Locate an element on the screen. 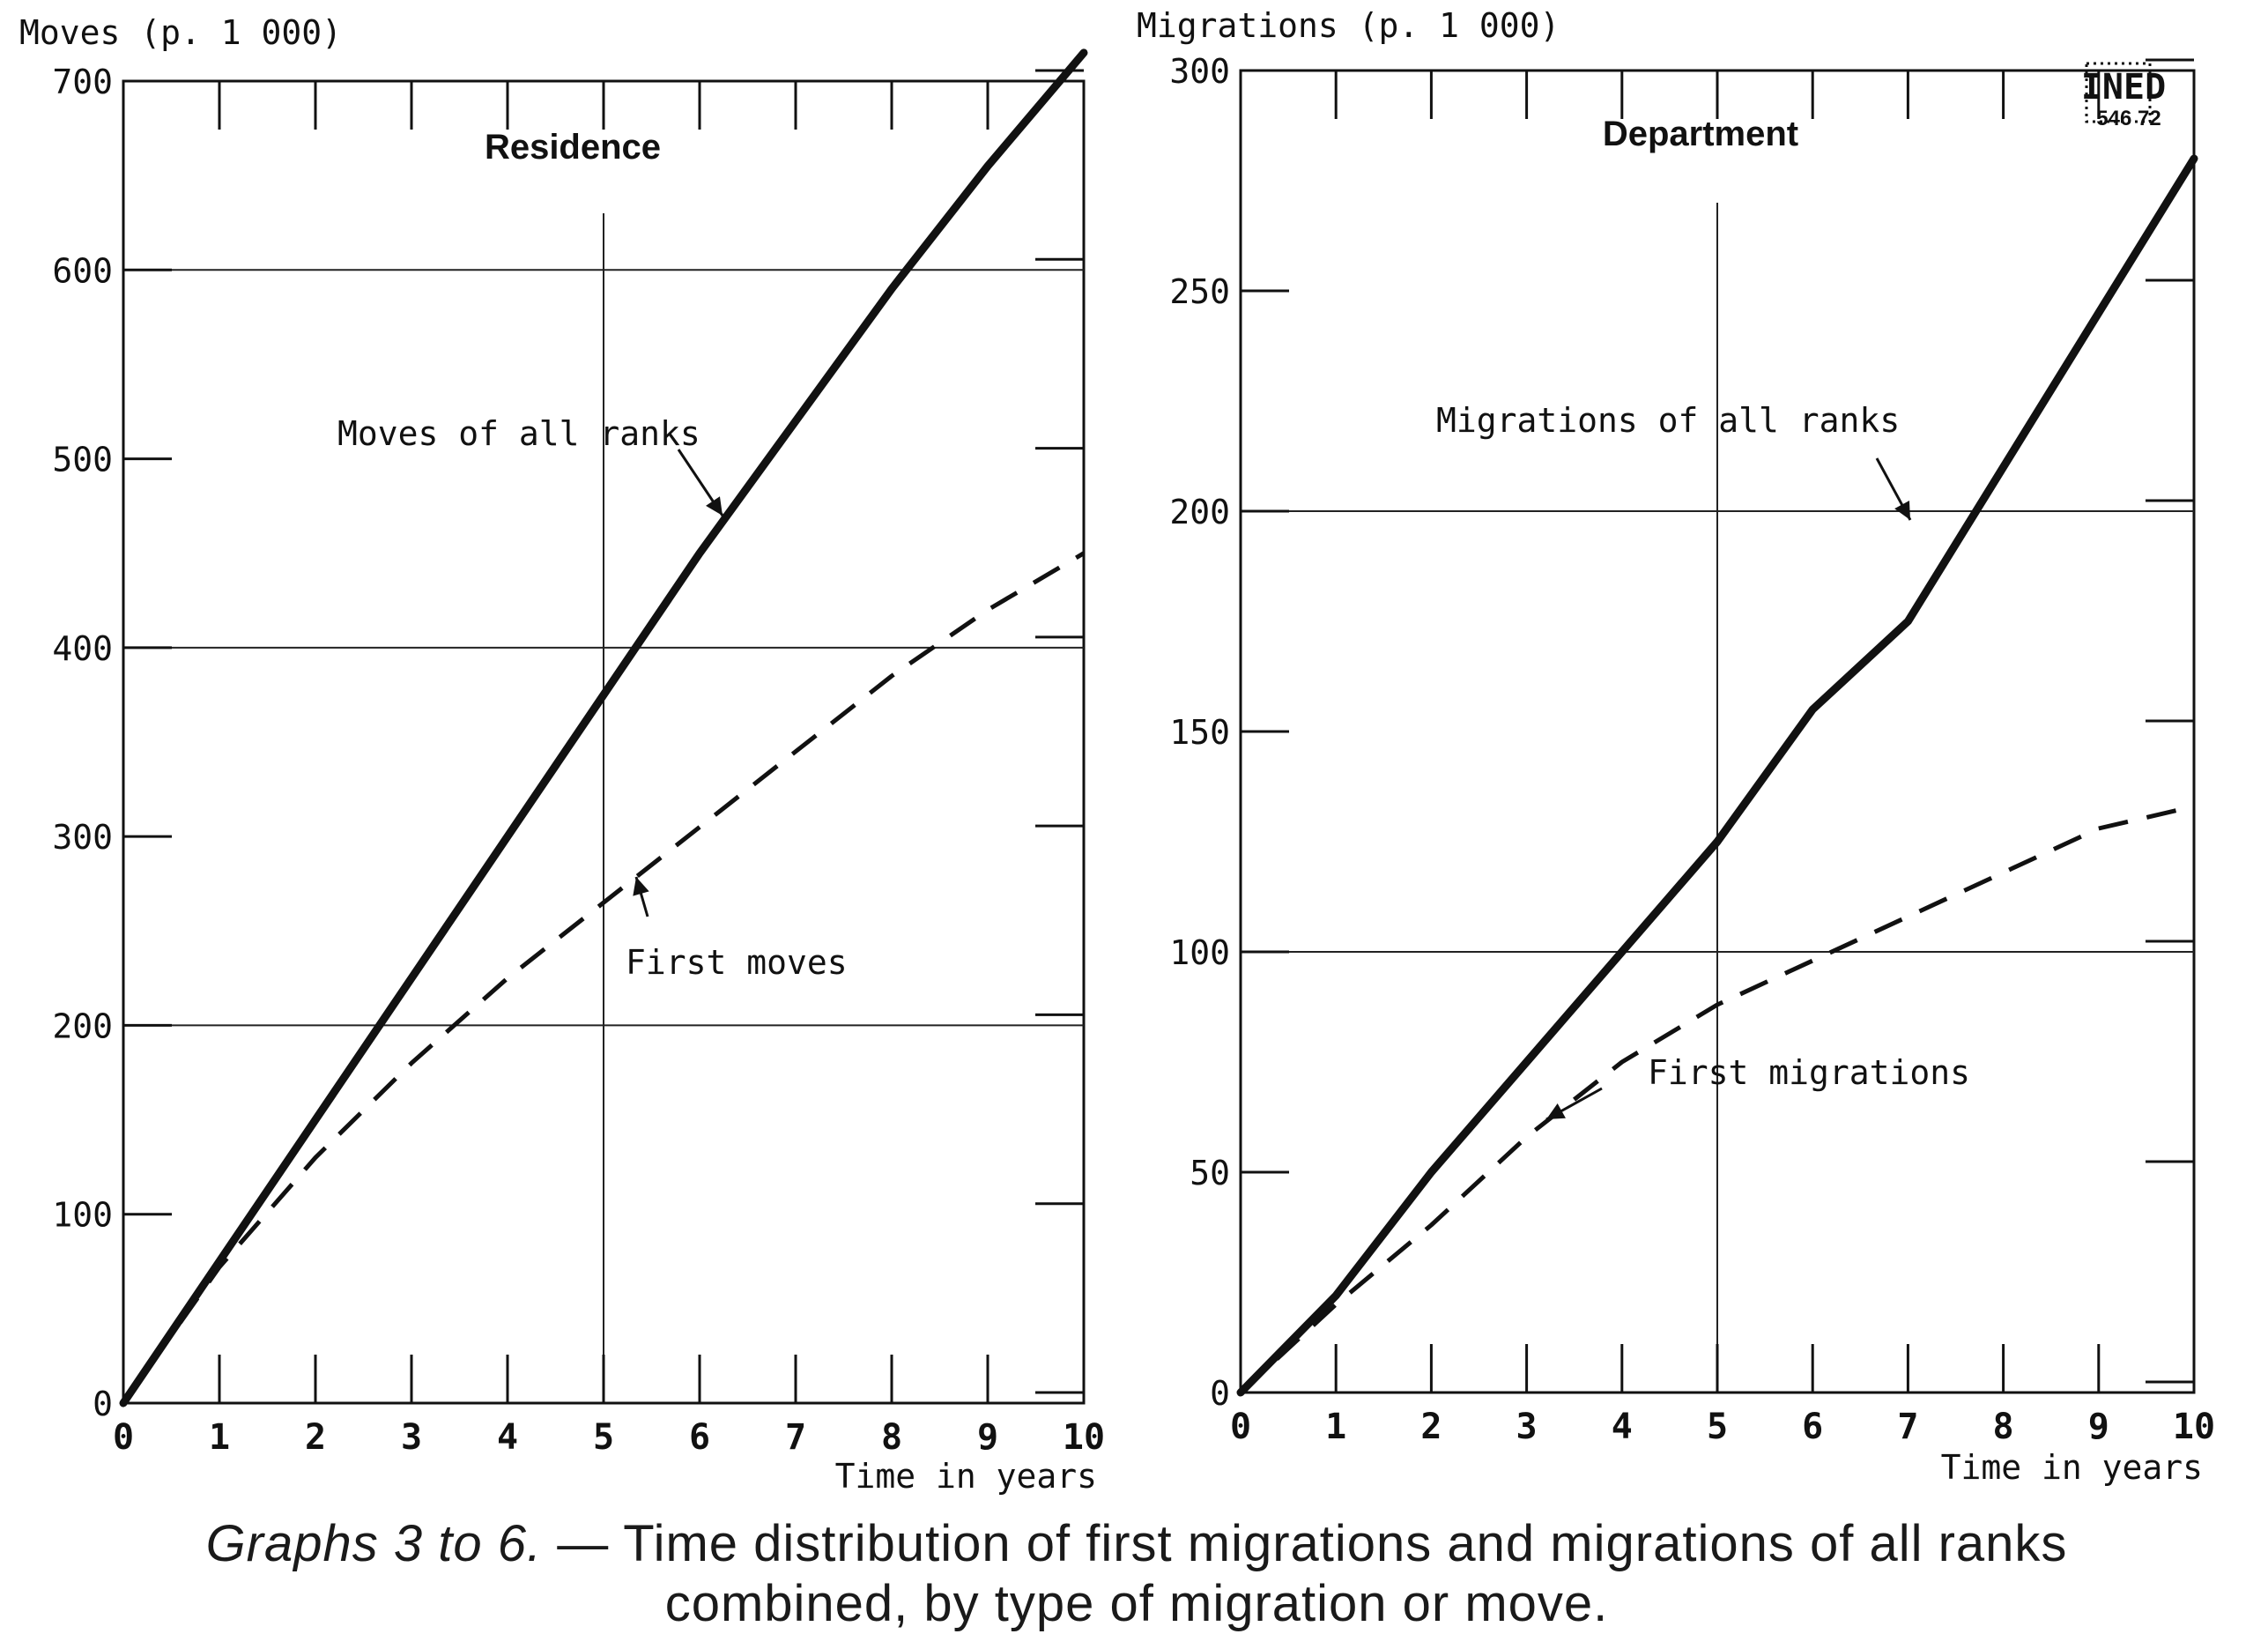 This screenshot has height=1634, width=2268. chart-title: Department is located at coordinates (1700, 134).